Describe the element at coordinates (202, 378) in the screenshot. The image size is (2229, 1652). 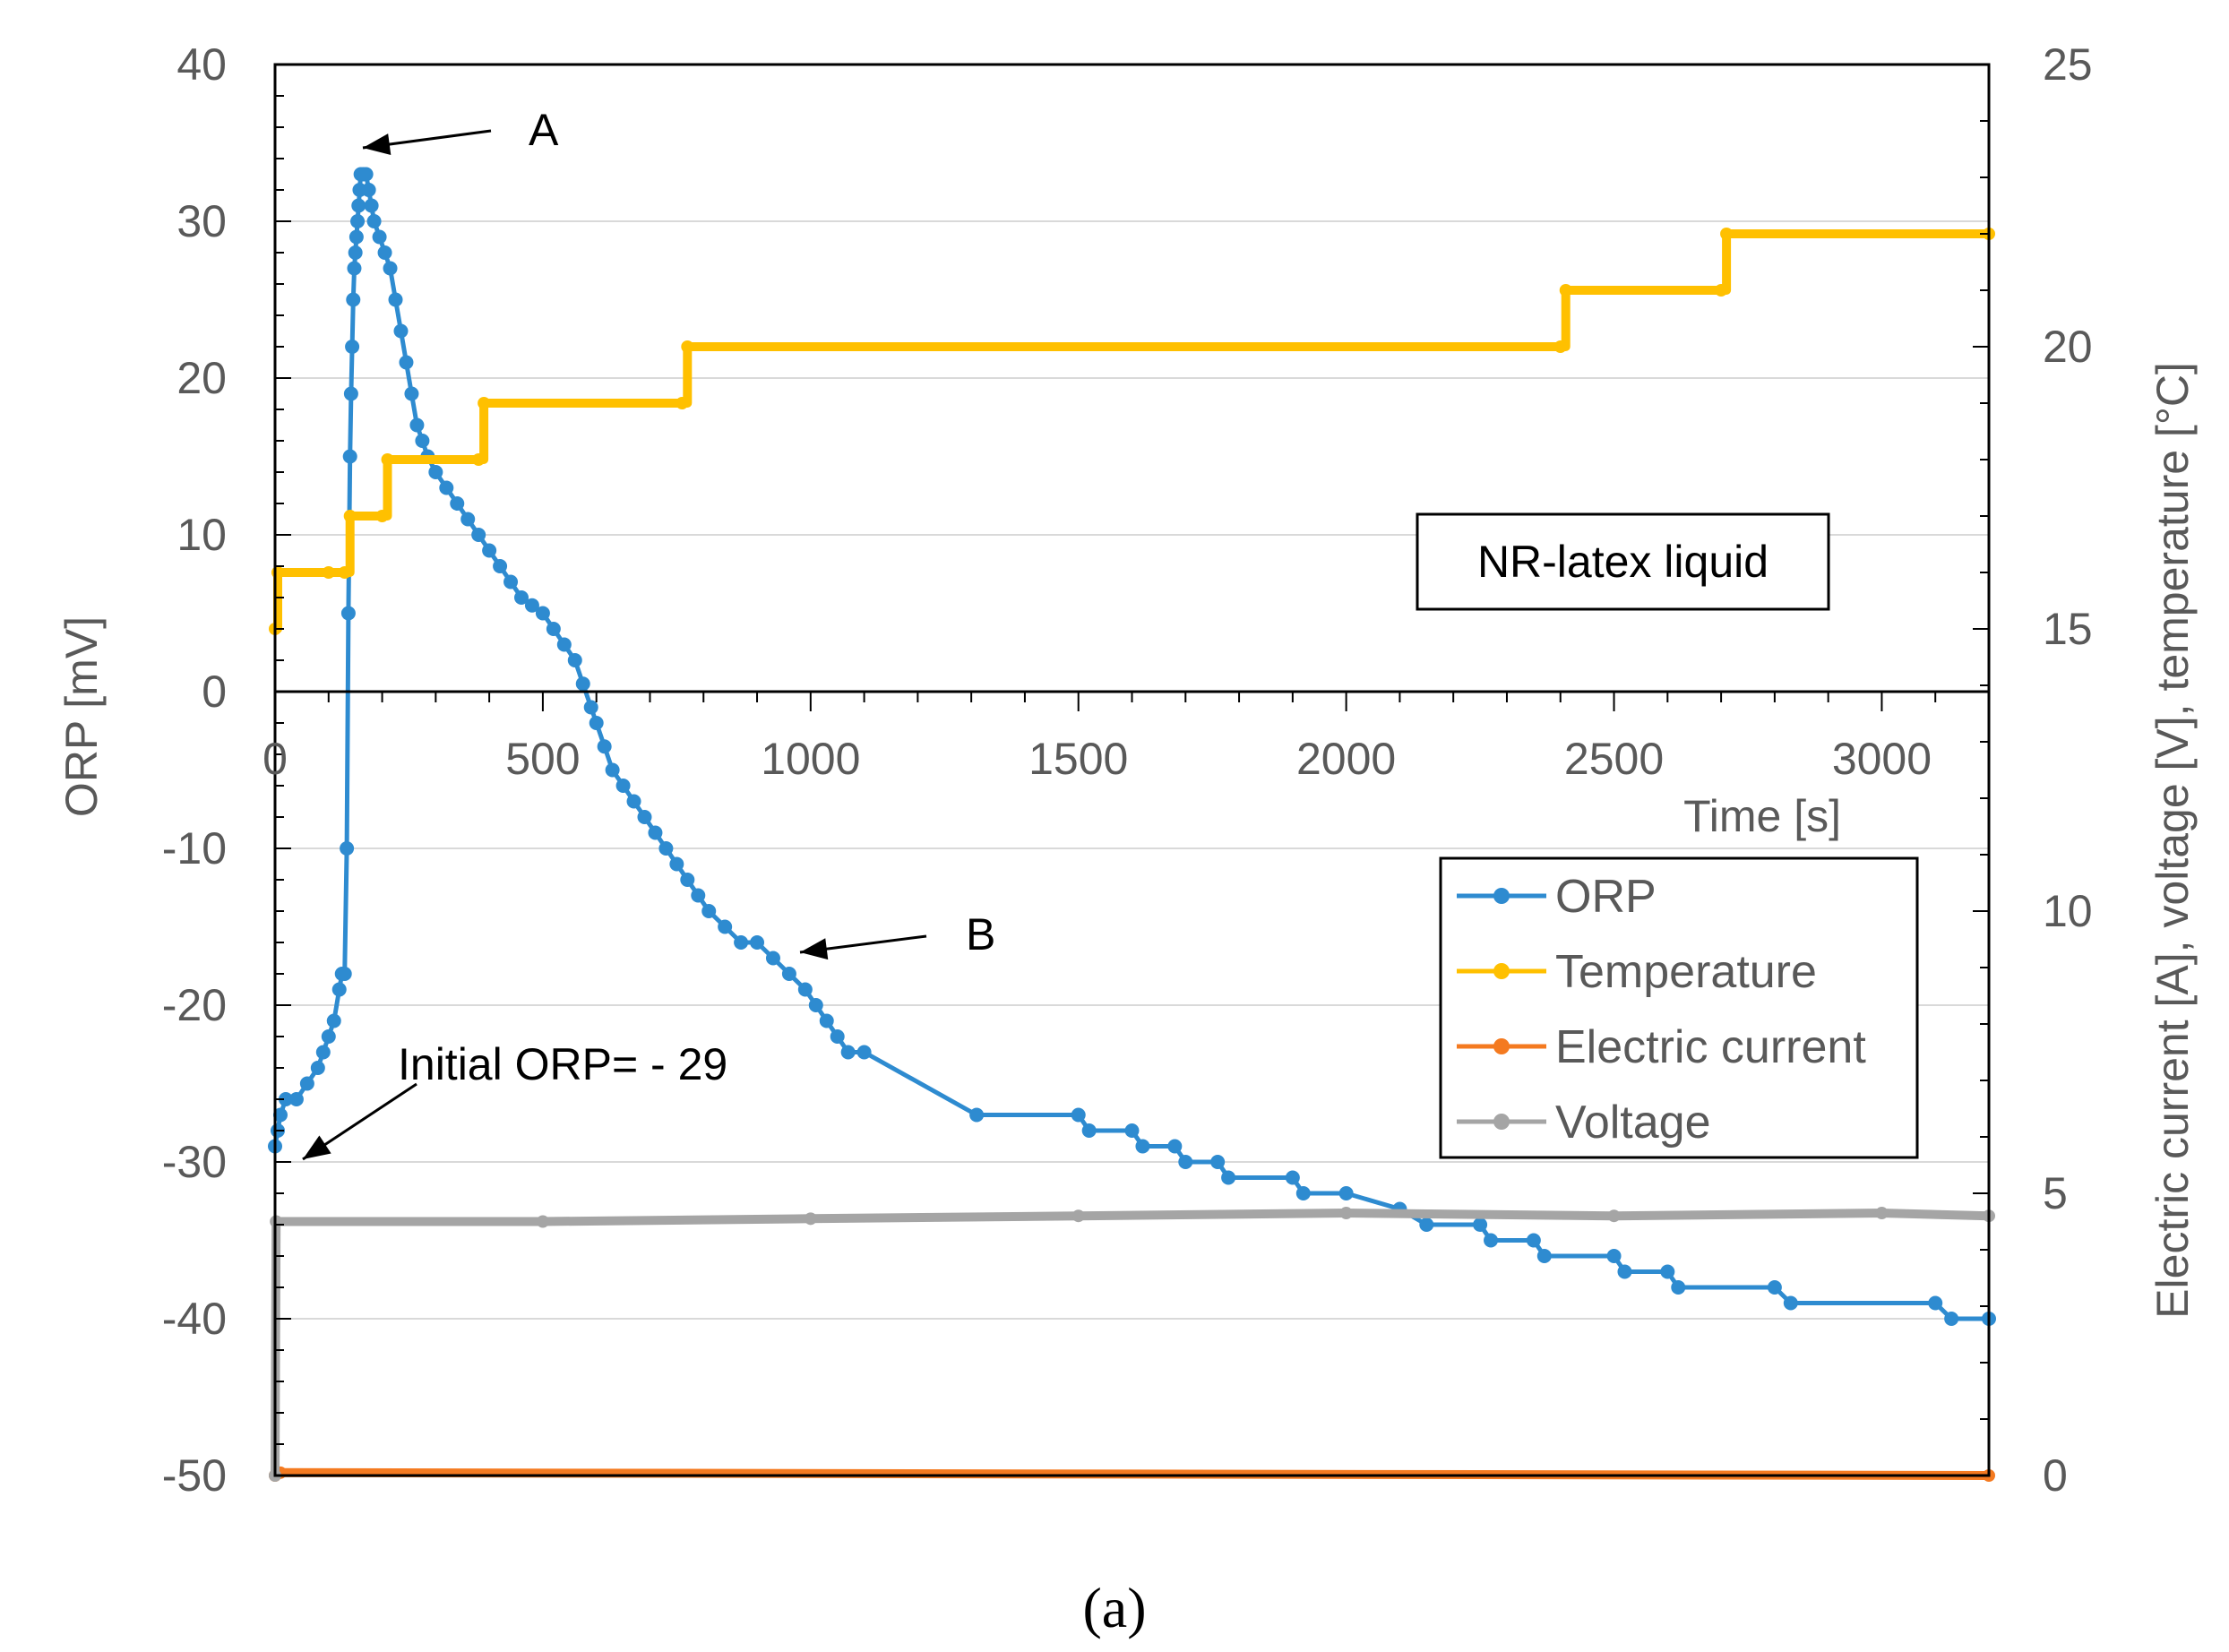
I see `y-left-tick-label: 20` at that location.